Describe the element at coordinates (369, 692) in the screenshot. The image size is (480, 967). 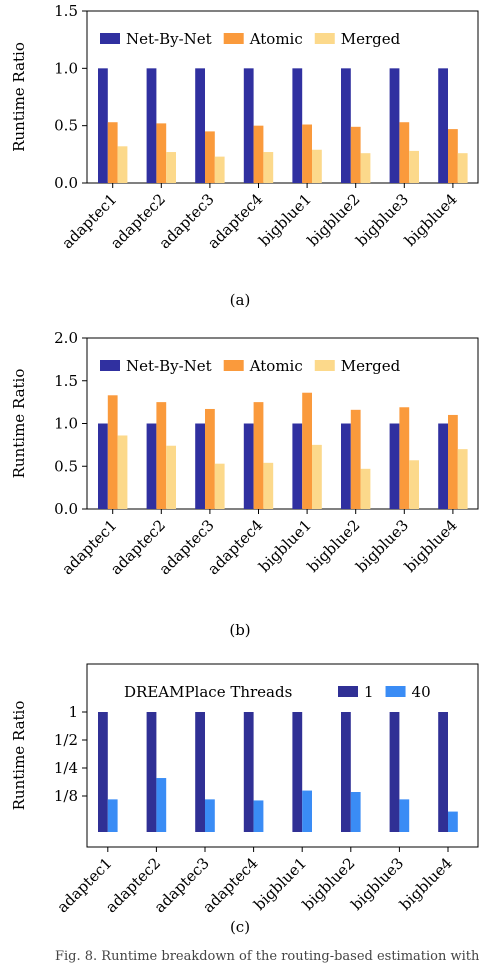
I see `legend-label: 1` at that location.